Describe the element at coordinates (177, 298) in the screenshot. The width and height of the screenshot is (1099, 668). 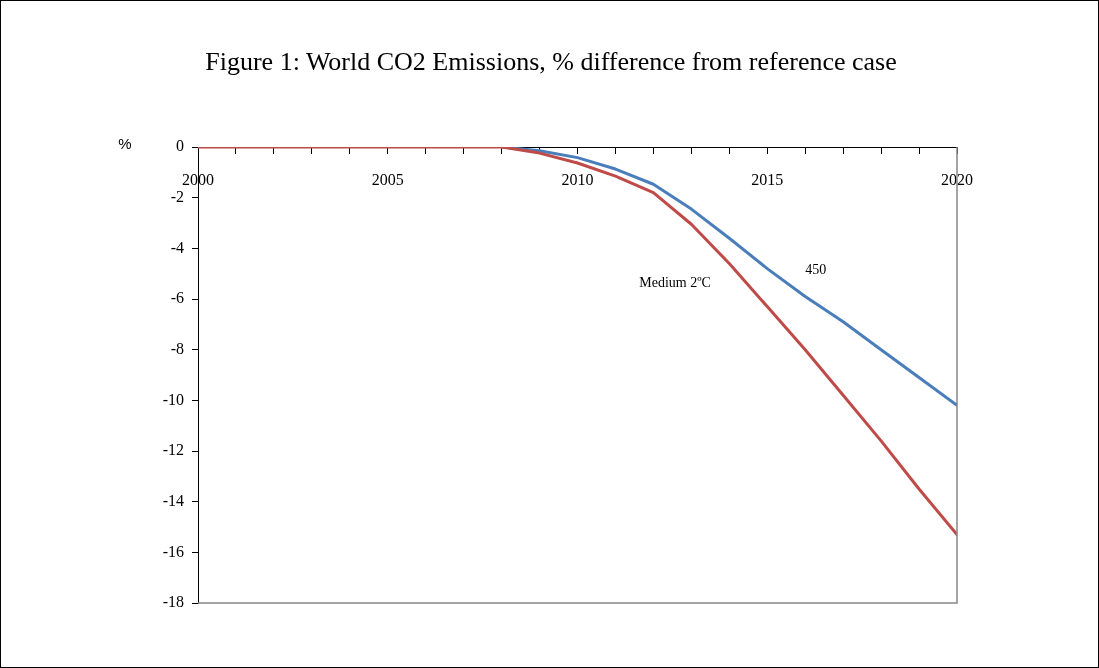
I see `y-tick-label: -6` at that location.